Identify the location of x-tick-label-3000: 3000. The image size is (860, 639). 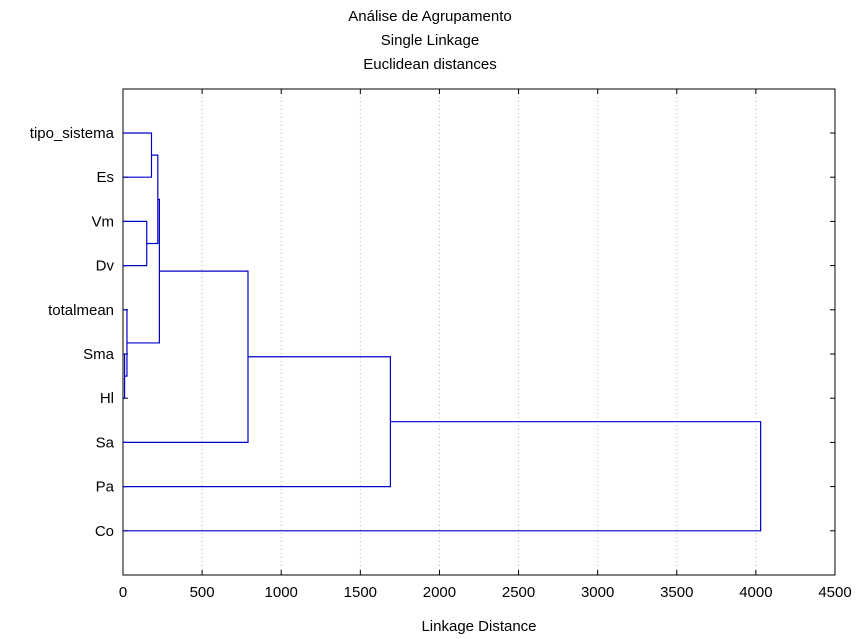
(597, 592).